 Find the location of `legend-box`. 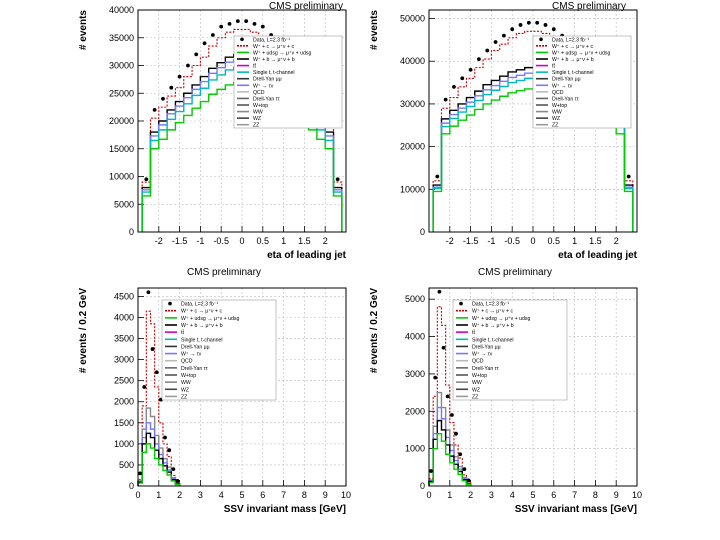

legend-box is located at coordinates (510, 350).